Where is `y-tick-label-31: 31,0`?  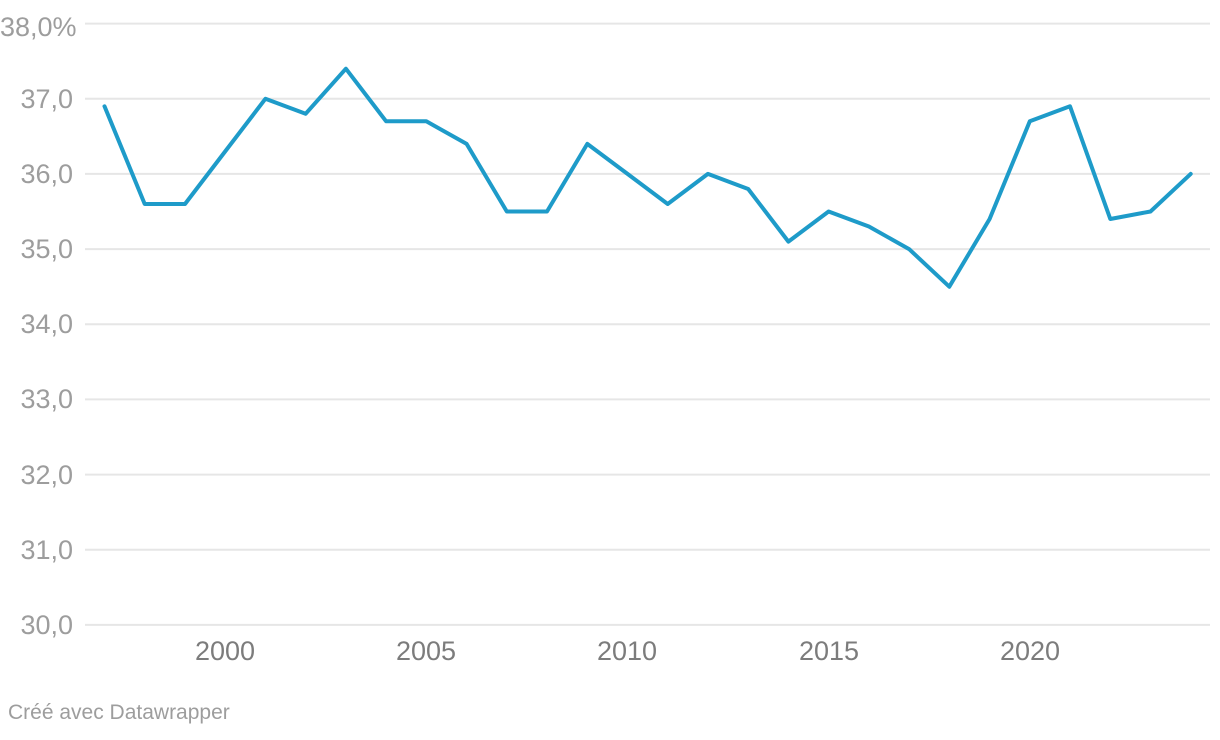
y-tick-label-31: 31,0 is located at coordinates (46, 550).